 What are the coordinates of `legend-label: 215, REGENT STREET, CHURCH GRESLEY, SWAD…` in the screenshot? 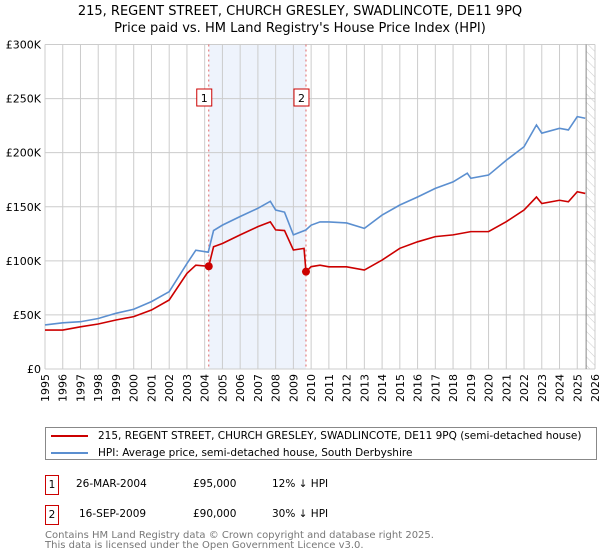 It's located at (340, 436).